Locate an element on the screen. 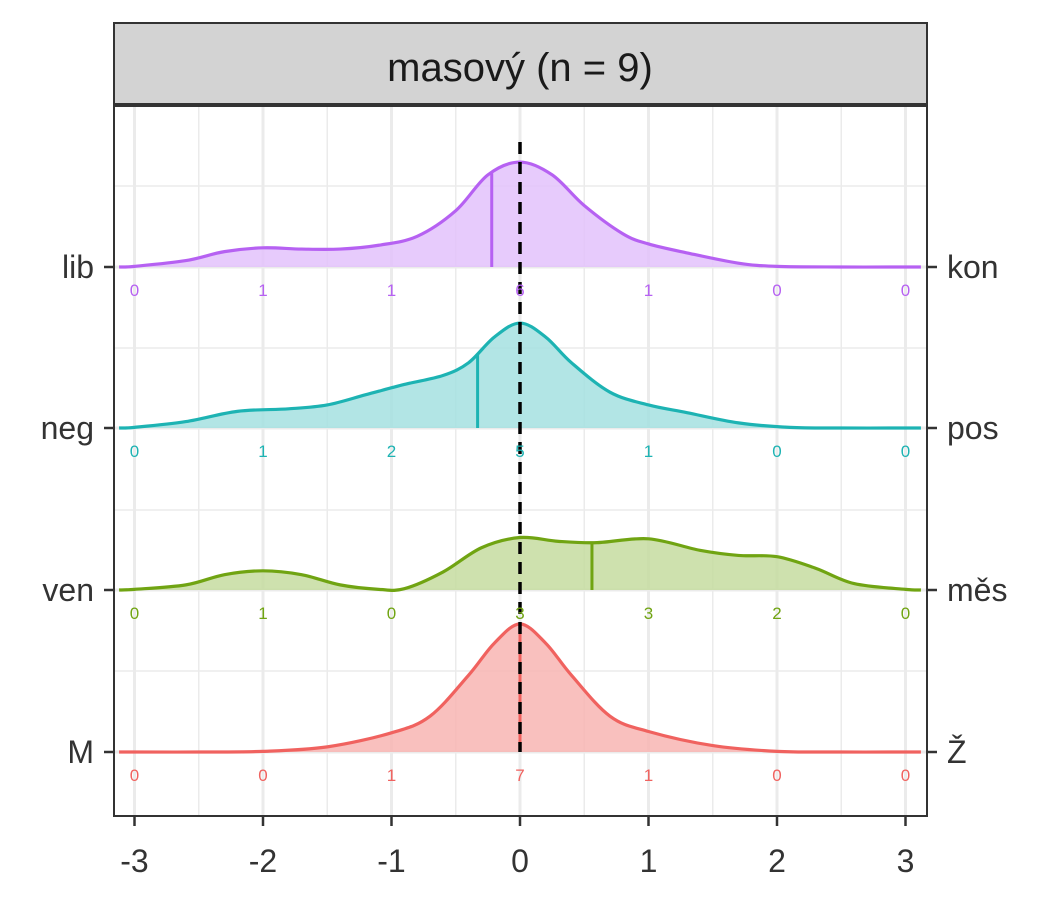 The height and width of the screenshot is (900, 1050). count-label: 6 is located at coordinates (519, 290).